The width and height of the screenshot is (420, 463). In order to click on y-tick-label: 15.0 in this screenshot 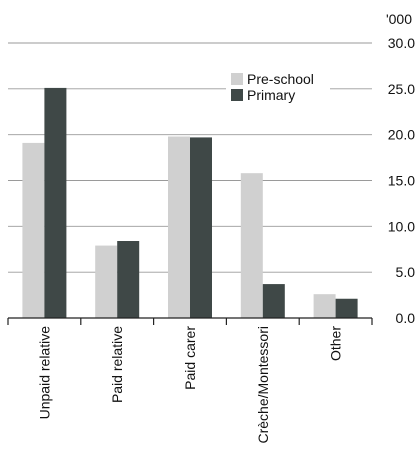, I will do `click(401, 181)`.